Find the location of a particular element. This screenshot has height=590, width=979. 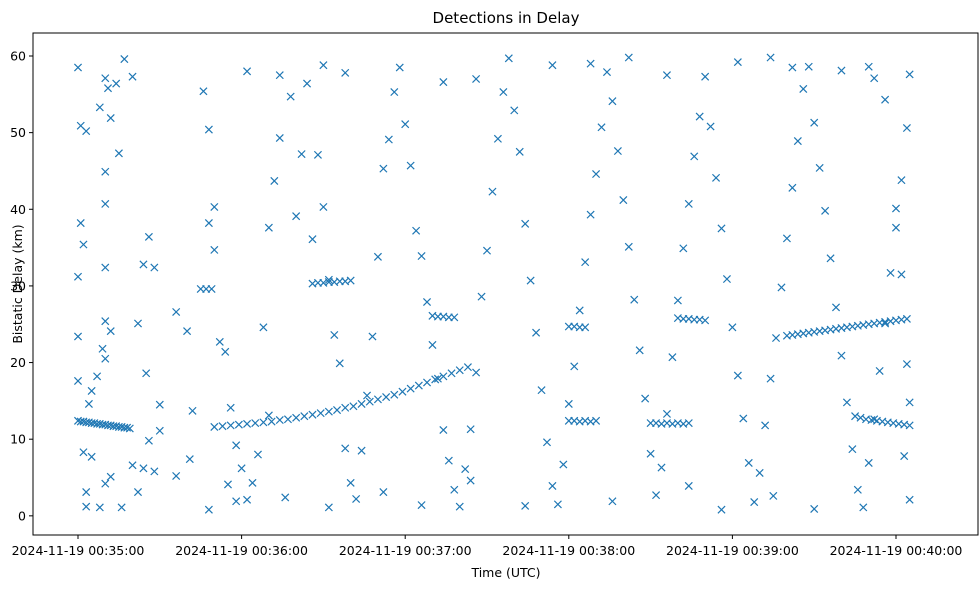

x-tick-label: 2024-11-19 00:38:00 is located at coordinates (568, 550).